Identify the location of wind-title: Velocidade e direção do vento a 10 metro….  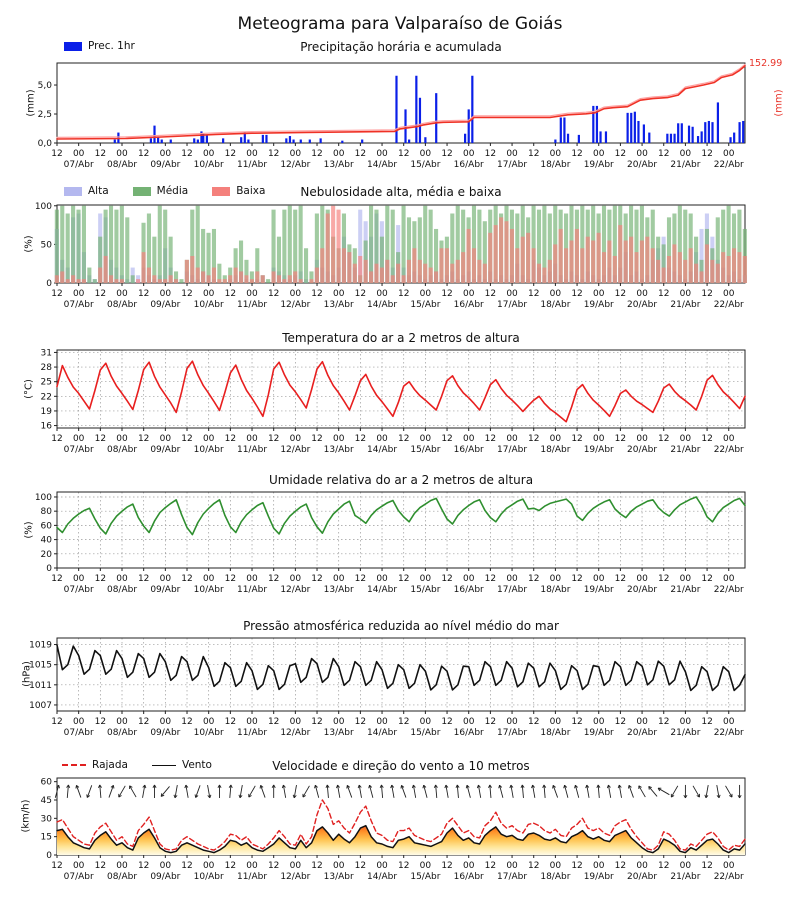
(401, 766).